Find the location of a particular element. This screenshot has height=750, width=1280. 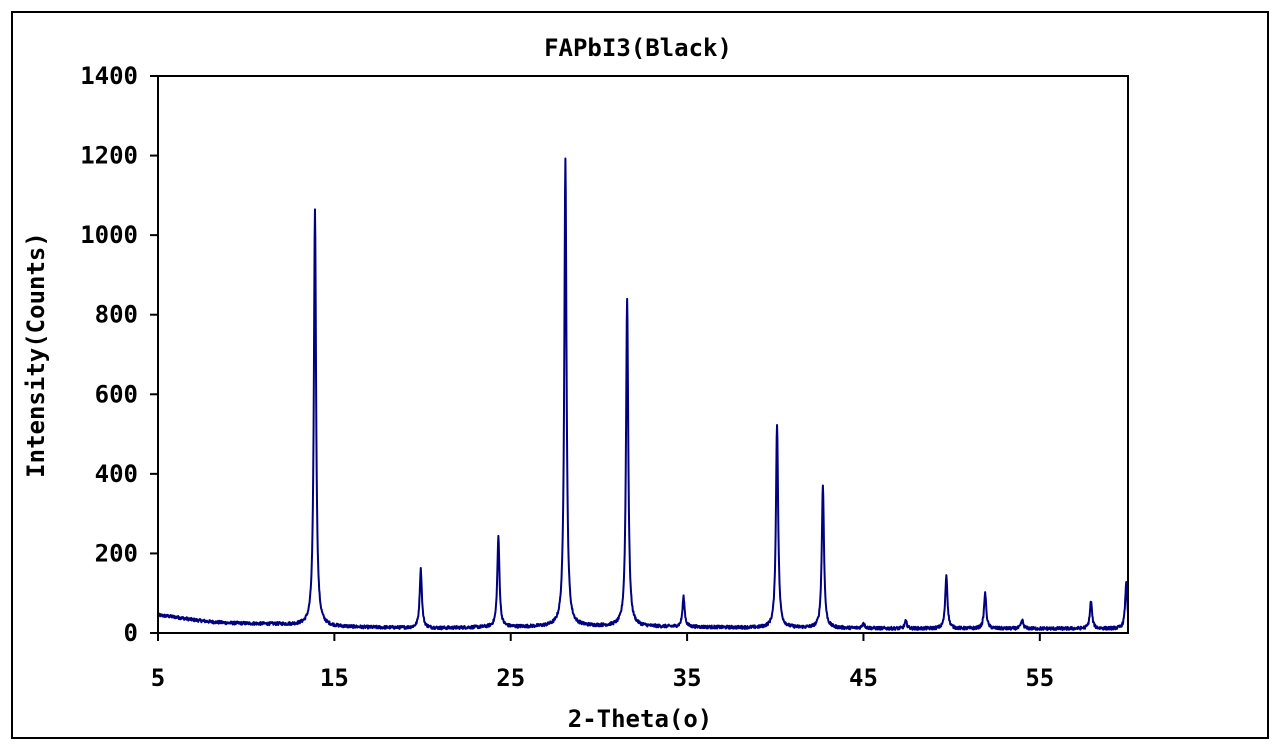

x-tick-label: 55 is located at coordinates (1039, 678).